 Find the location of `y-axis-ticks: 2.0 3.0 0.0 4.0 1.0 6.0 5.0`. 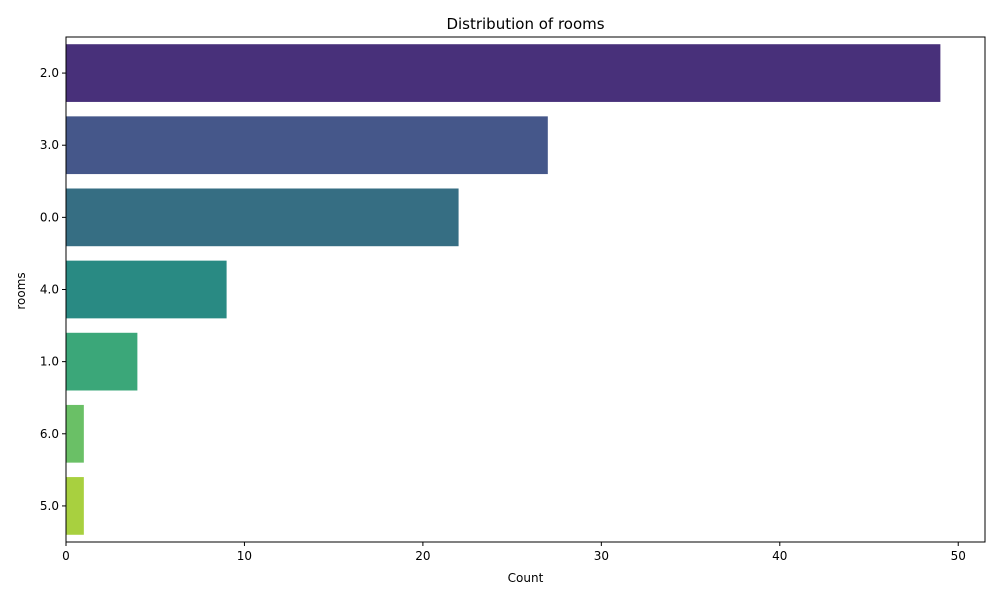

y-axis-ticks: 2.0 3.0 0.0 4.0 1.0 6.0 5.0 is located at coordinates (53, 289).